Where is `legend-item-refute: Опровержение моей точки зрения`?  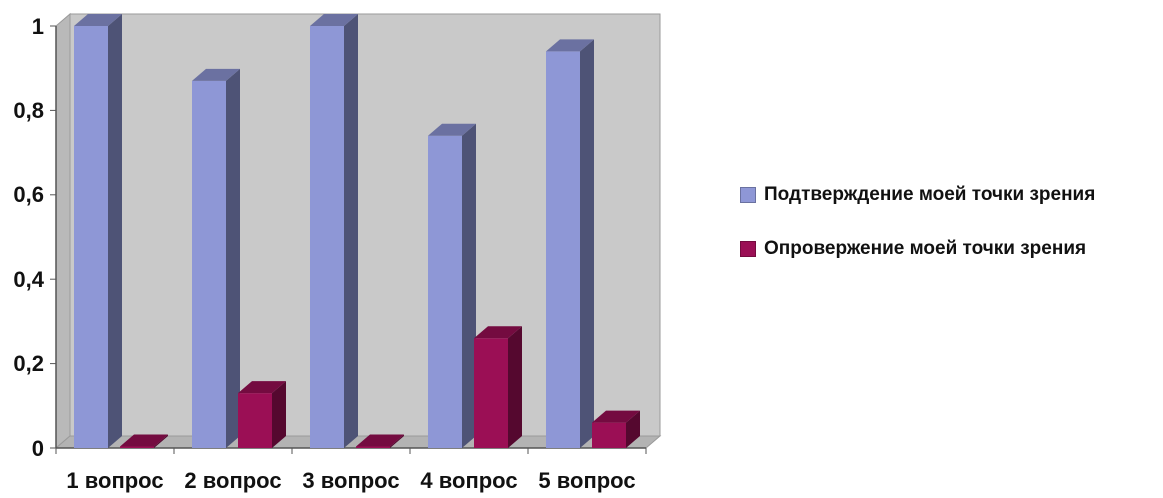
legend-item-refute: Опровержение моей точки зрения is located at coordinates (917, 249).